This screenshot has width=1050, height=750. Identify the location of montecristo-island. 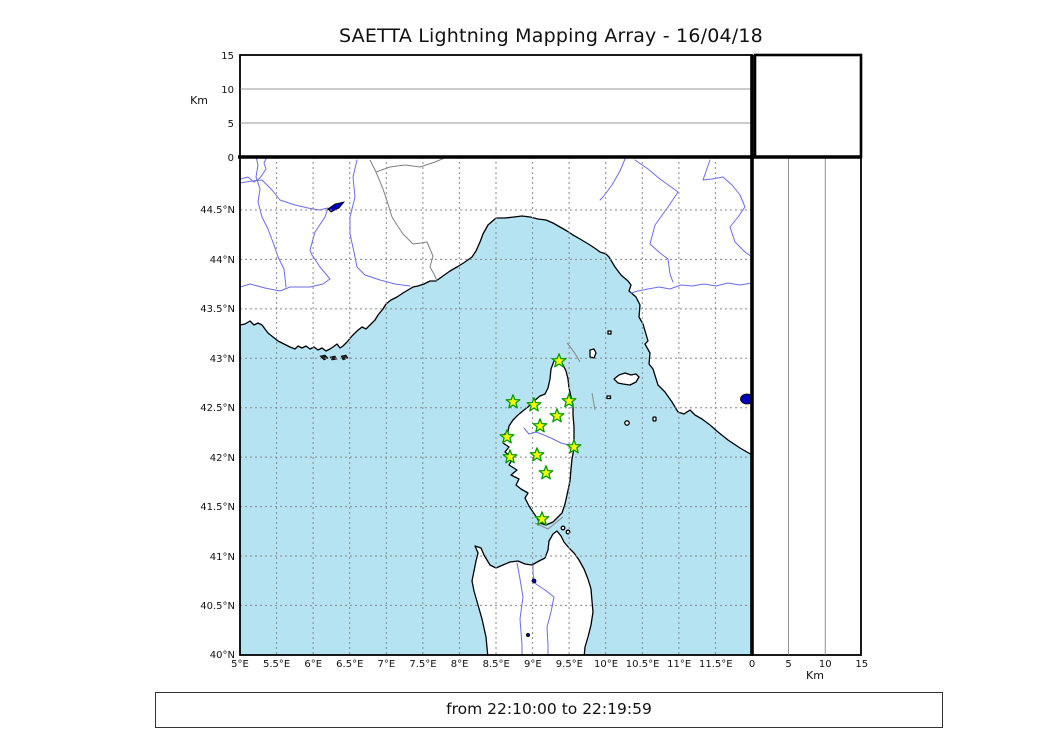
(627, 423).